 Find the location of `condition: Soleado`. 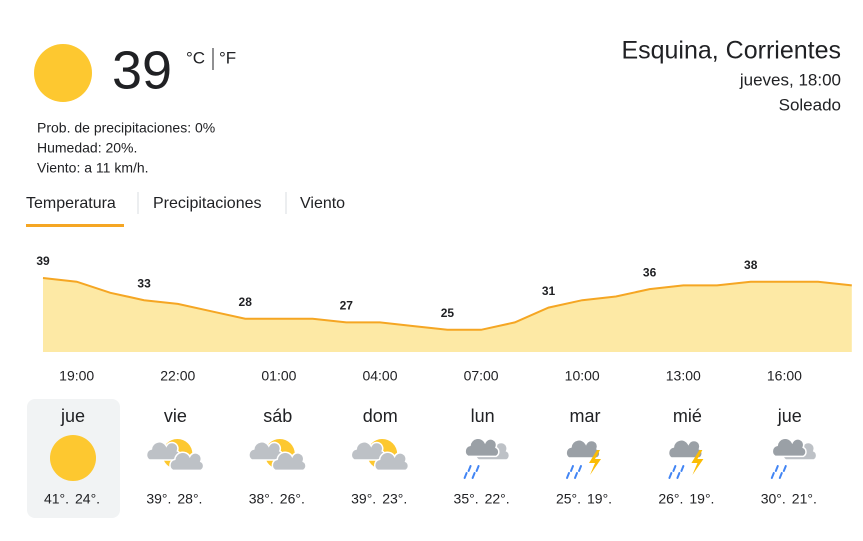

condition: Soleado is located at coordinates (810, 104).